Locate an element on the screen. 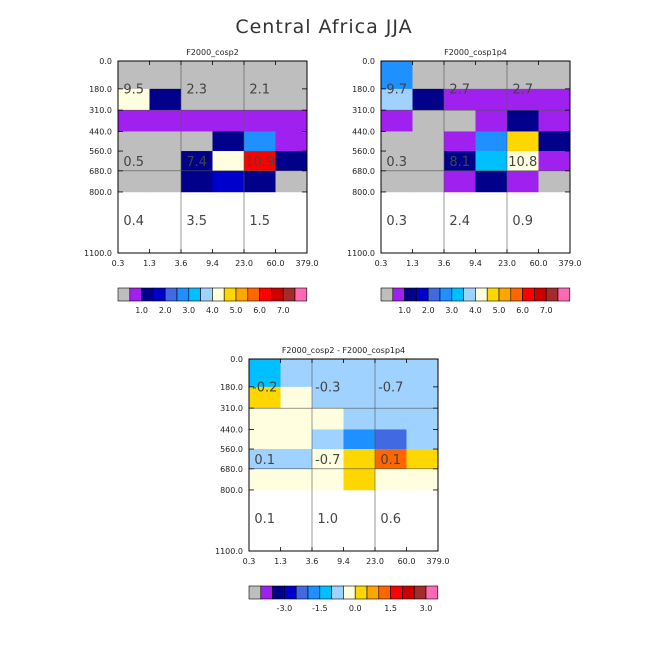 Image resolution: width=648 pixels, height=653 pixels. y-tick-label: 310.0 is located at coordinates (231, 408).